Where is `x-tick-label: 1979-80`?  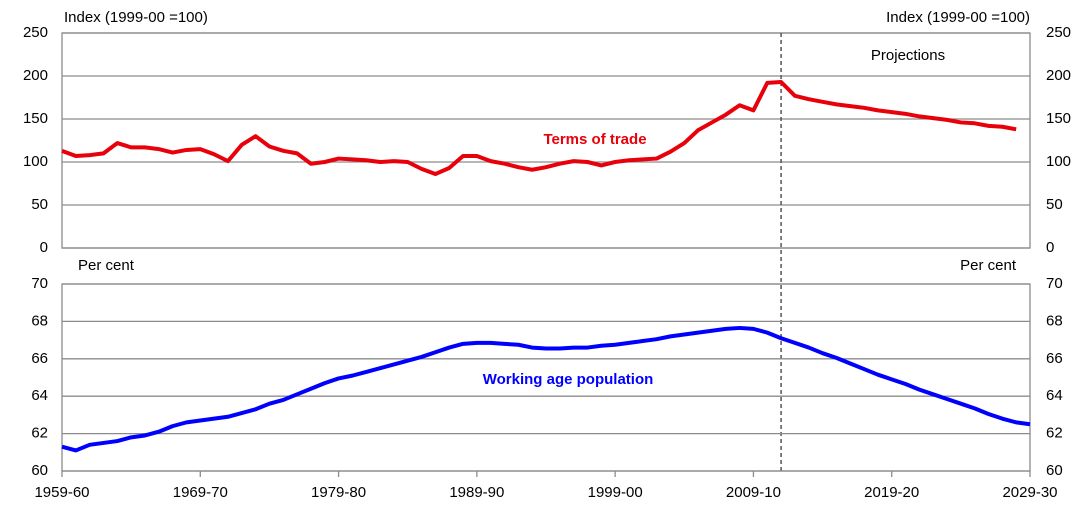
x-tick-label: 1979-80 is located at coordinates (338, 492).